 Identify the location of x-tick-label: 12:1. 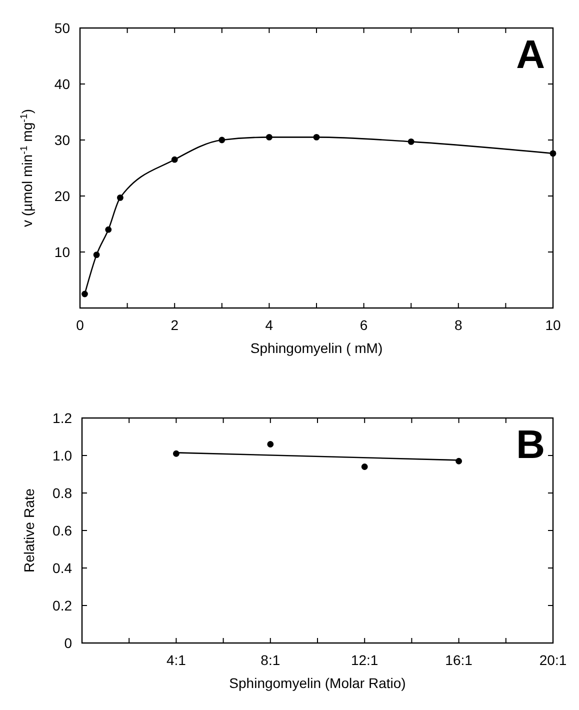
(364, 660).